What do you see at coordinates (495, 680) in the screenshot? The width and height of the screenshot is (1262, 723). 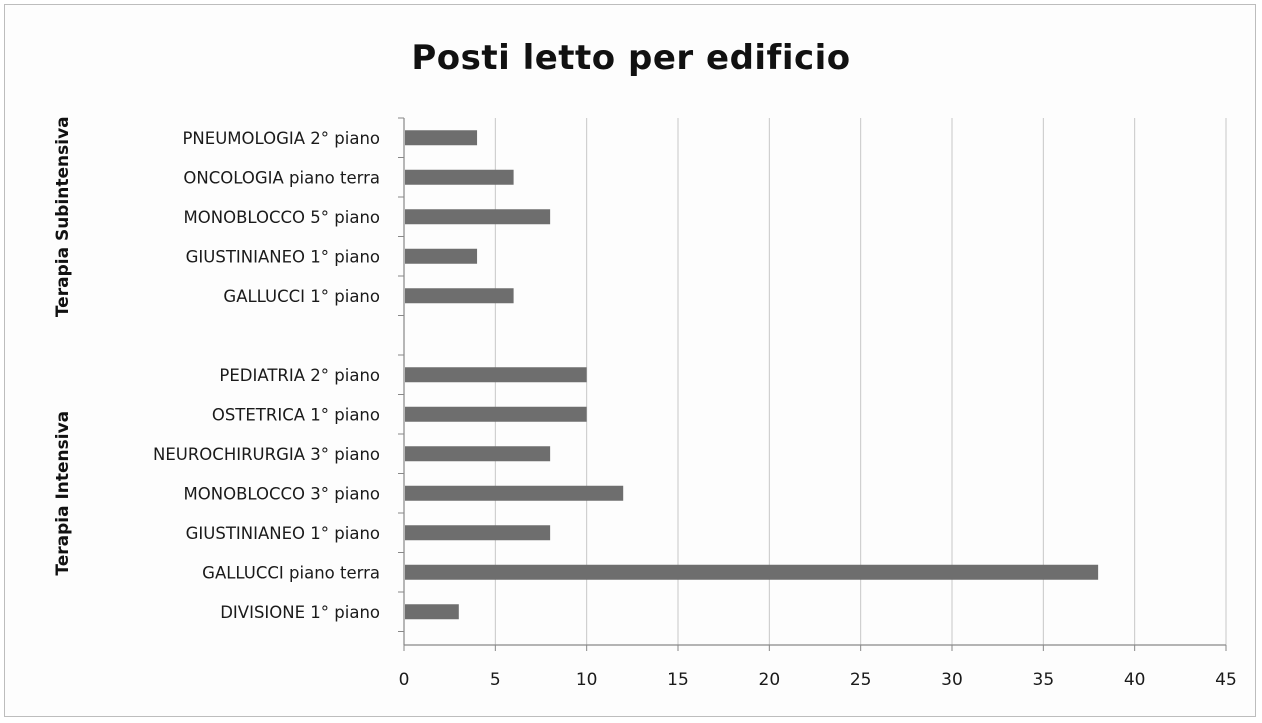 I see `x-tick-label: 5` at bounding box center [495, 680].